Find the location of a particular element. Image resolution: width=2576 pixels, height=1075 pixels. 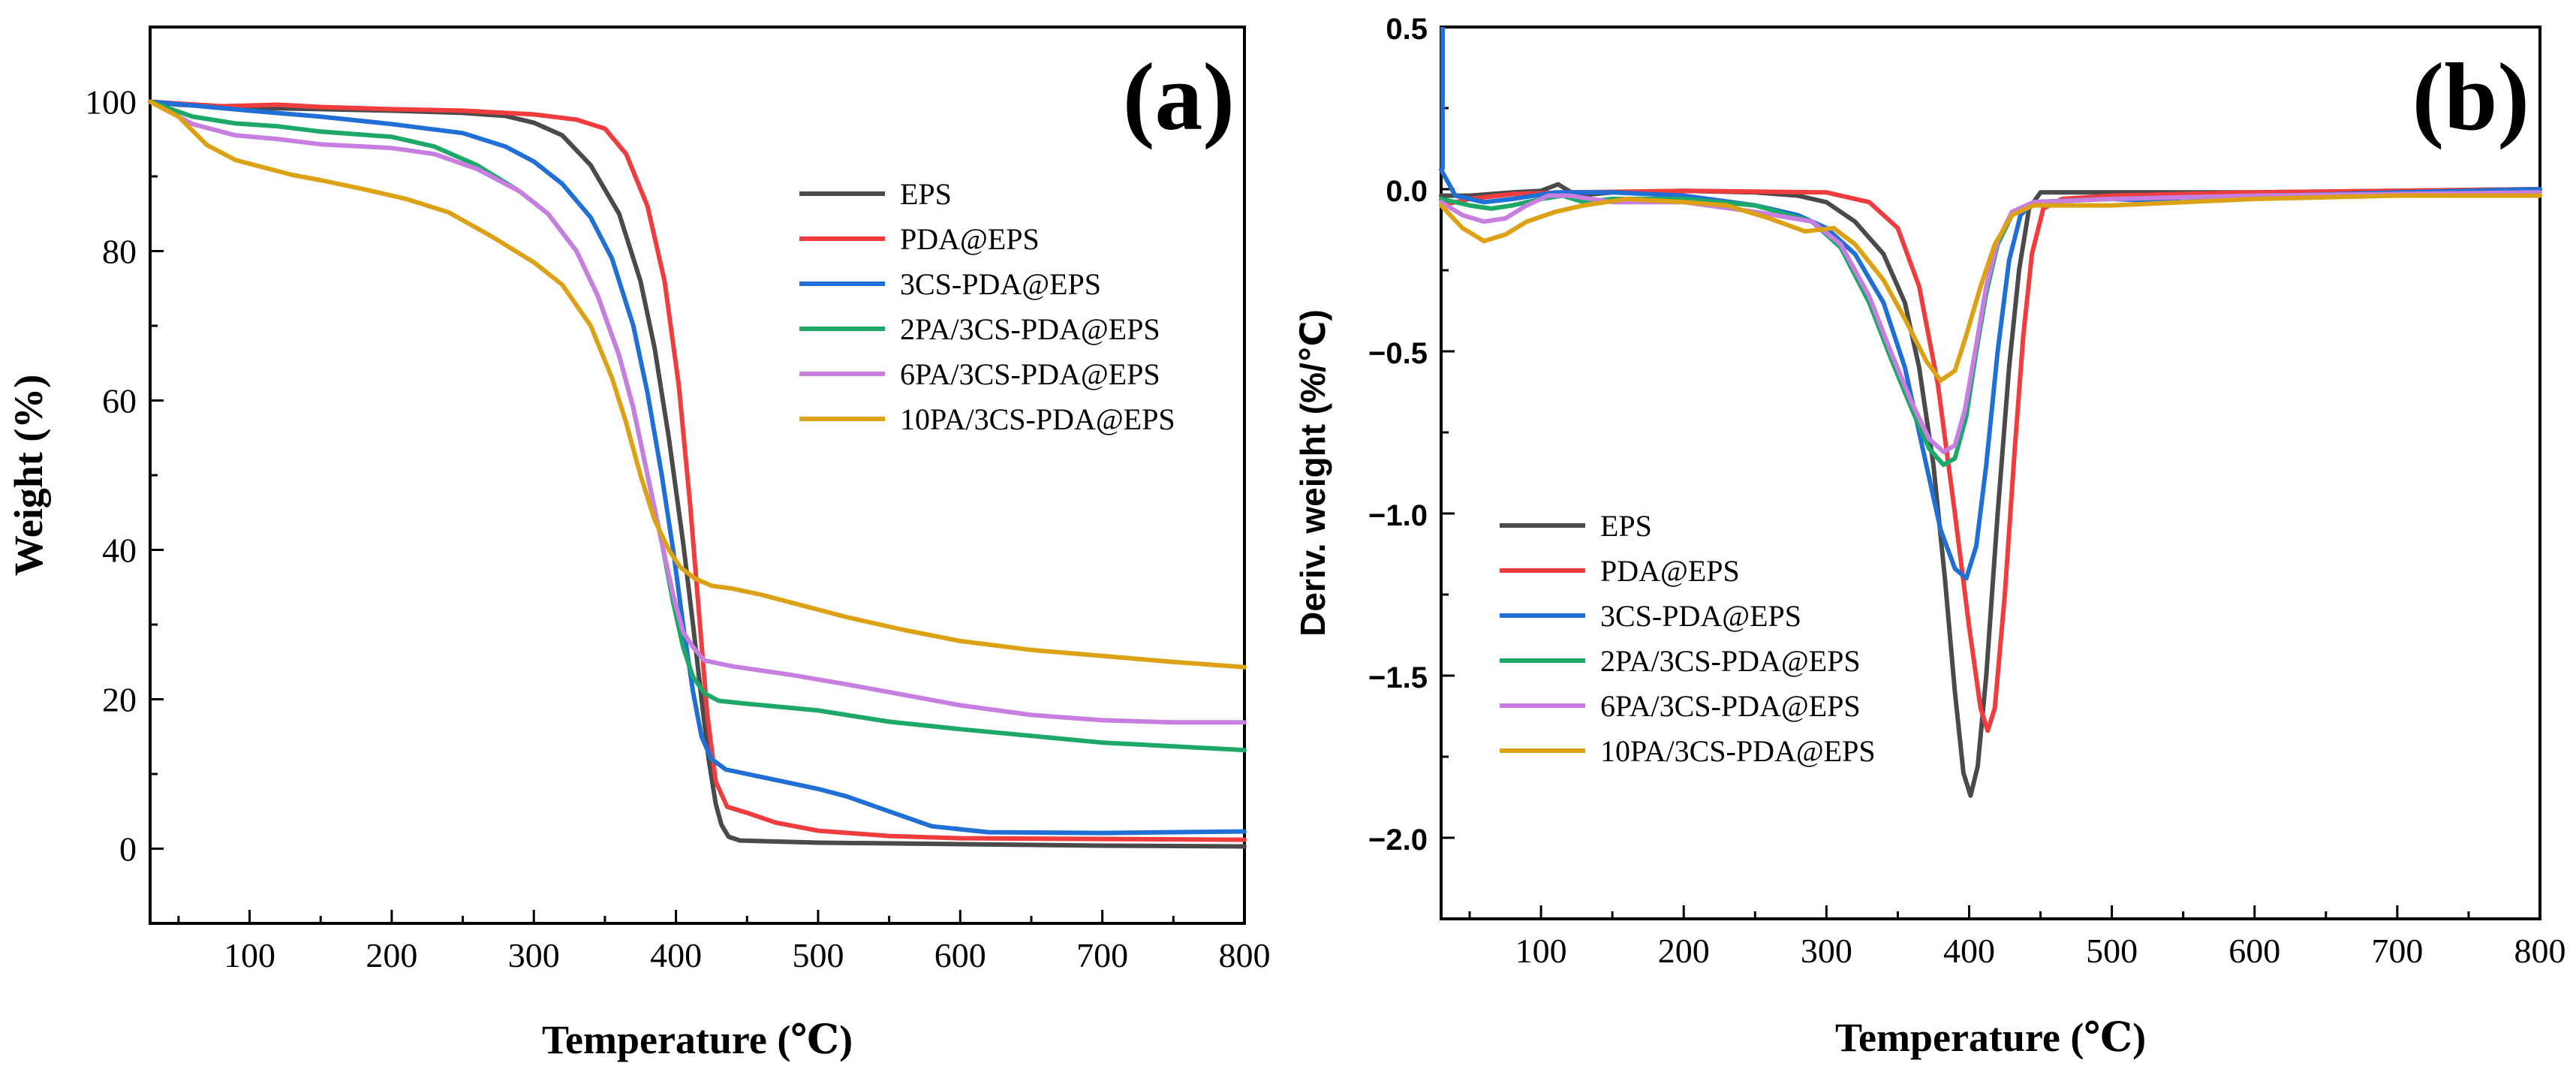

y-tick-label: 0 is located at coordinates (128, 849).